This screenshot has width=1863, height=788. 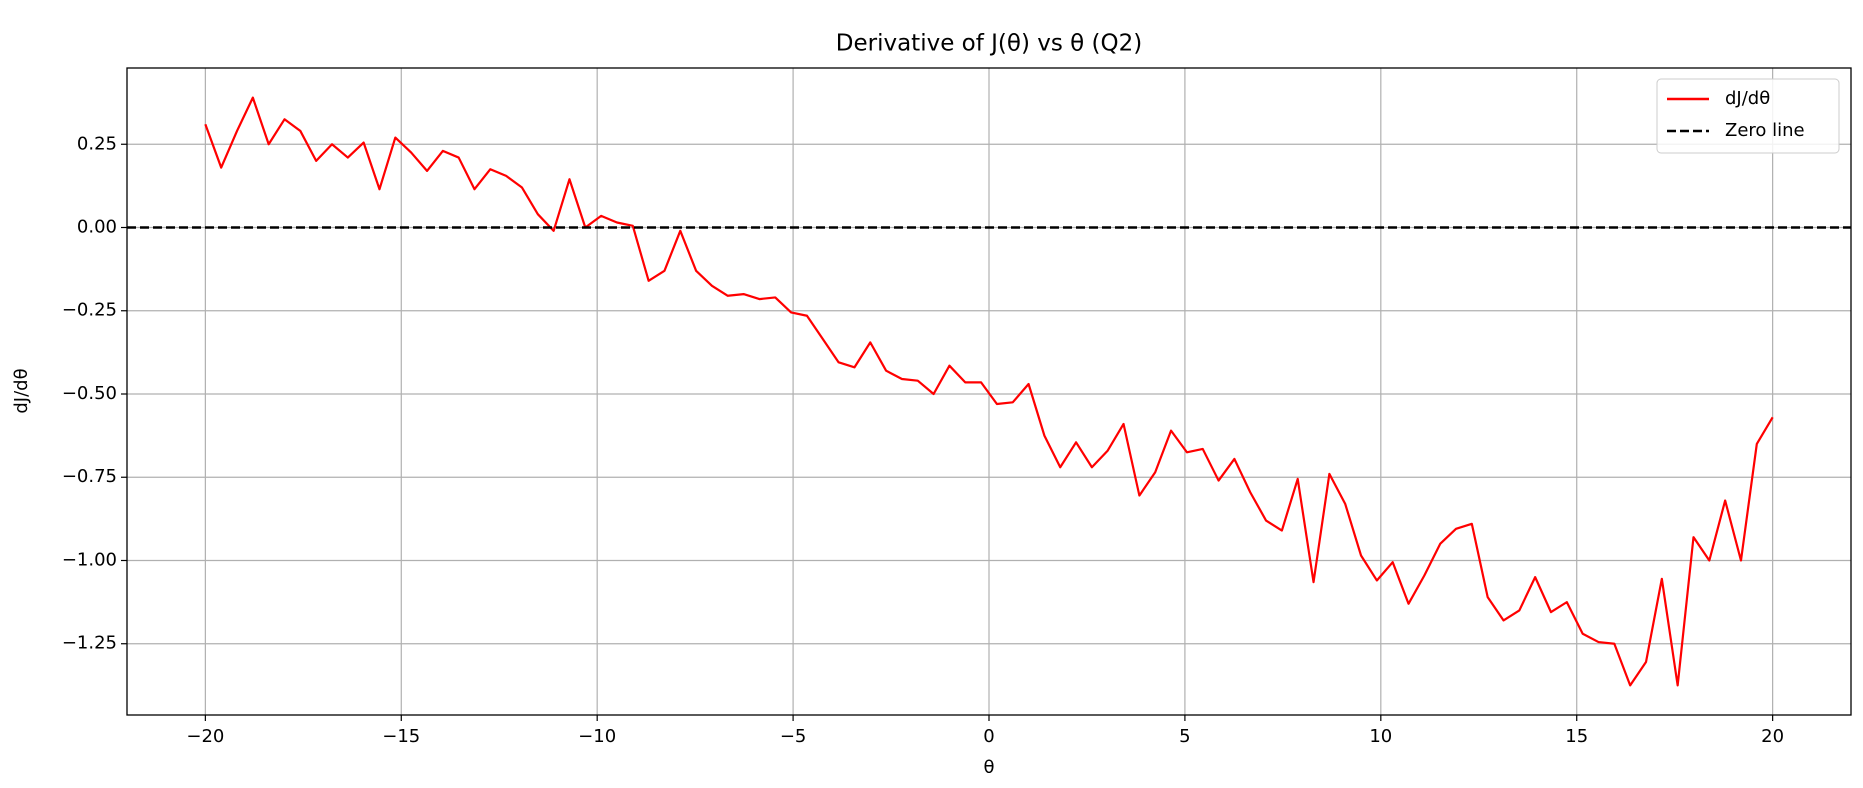 I want to click on chart-title: Derivative of J(θ) vs θ (Q2), so click(x=989, y=44).